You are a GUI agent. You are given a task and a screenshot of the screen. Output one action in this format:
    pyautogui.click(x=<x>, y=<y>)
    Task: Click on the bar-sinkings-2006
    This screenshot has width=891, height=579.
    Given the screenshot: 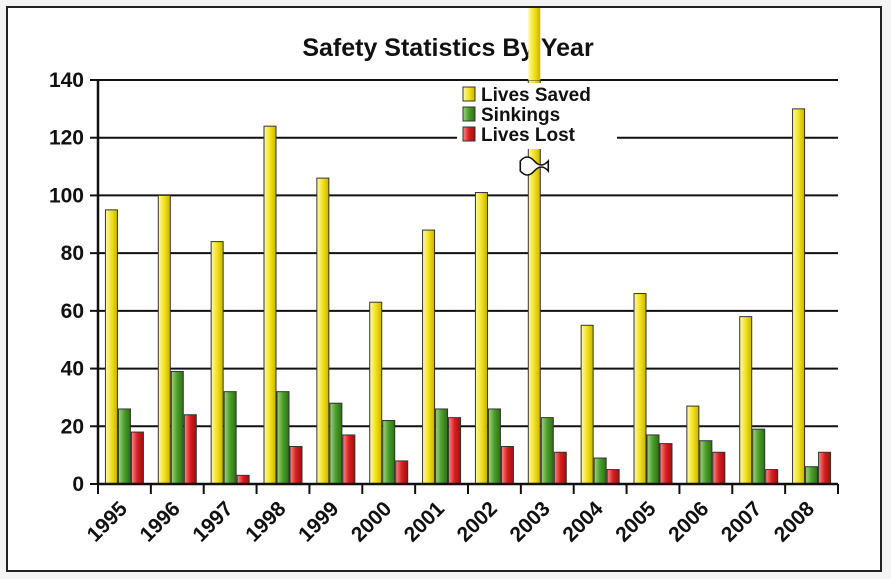 What is the action you would take?
    pyautogui.click(x=706, y=462)
    